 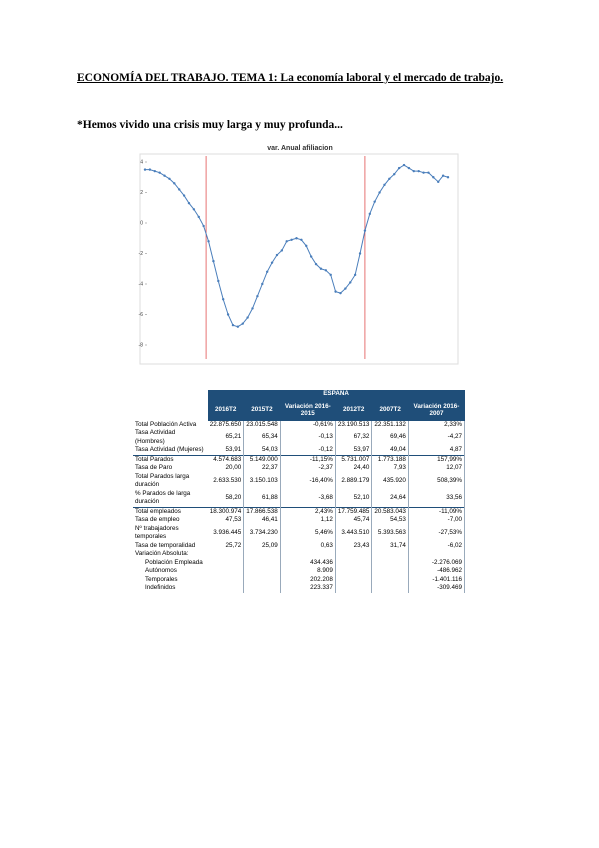 What do you see at coordinates (226, 481) in the screenshot?
I see `table-cell: 2.633.530` at bounding box center [226, 481].